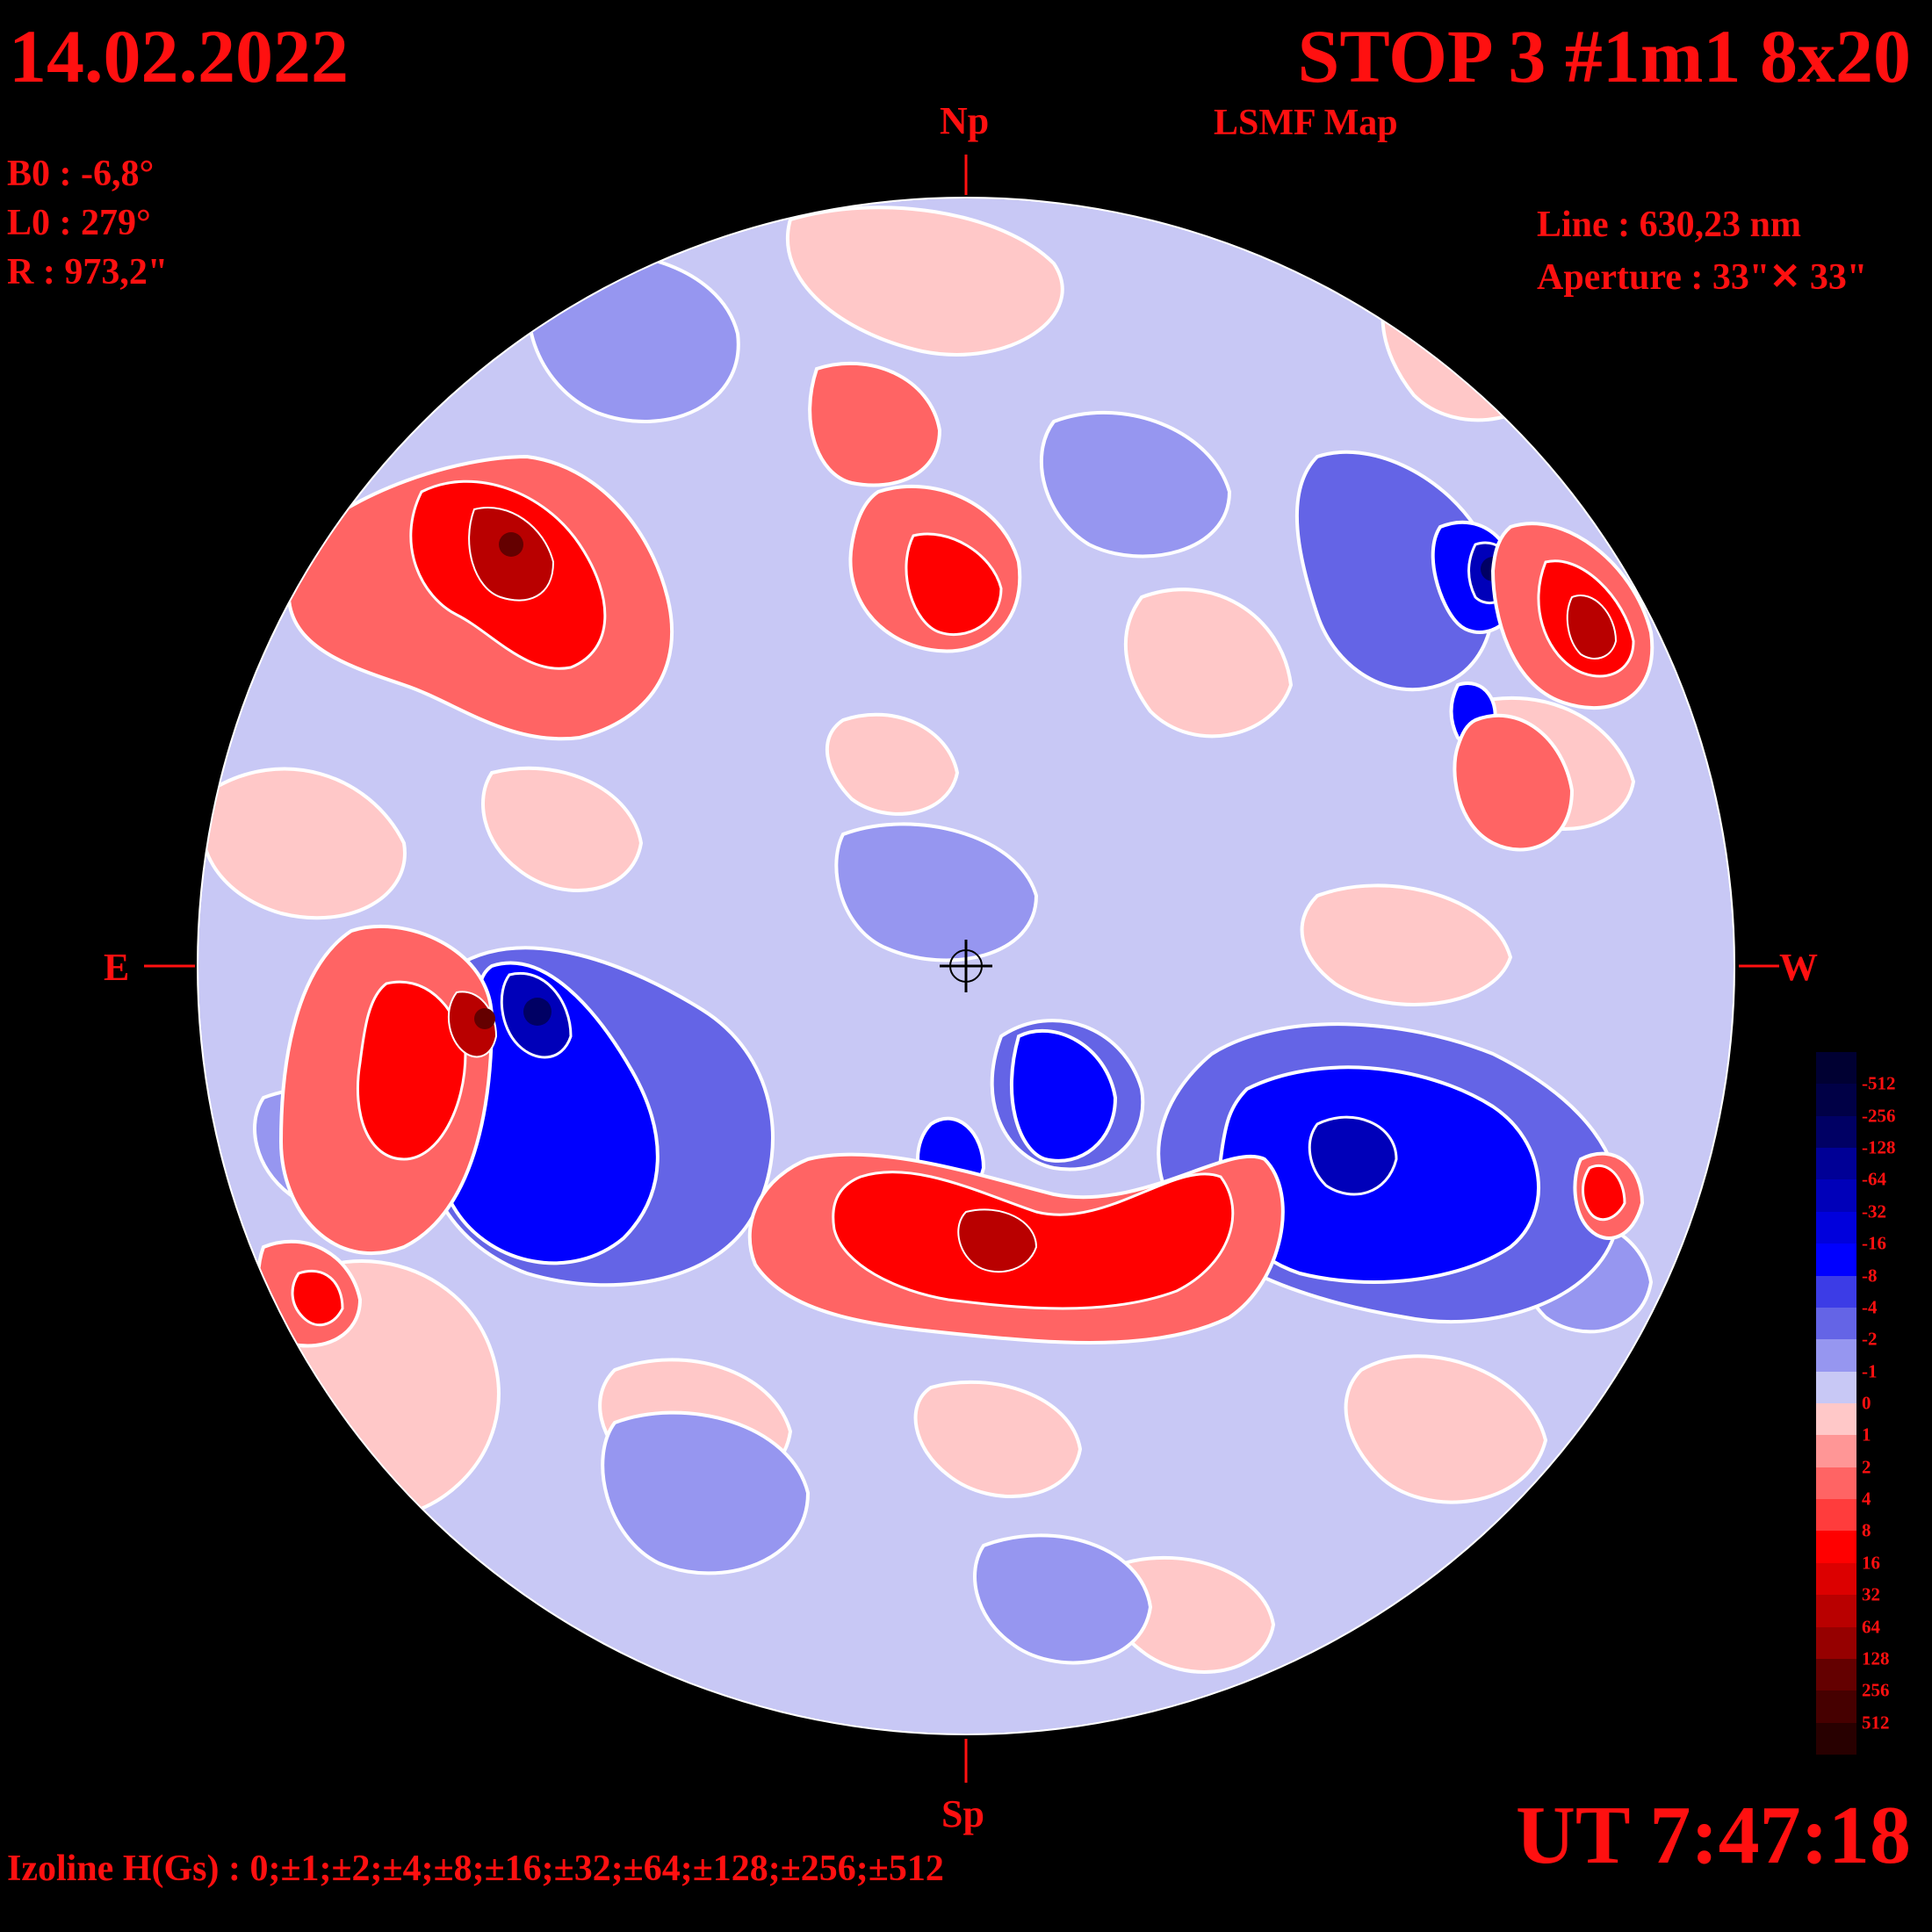  What do you see at coordinates (1867, 1434) in the screenshot?
I see `color-scale-label: 1` at bounding box center [1867, 1434].